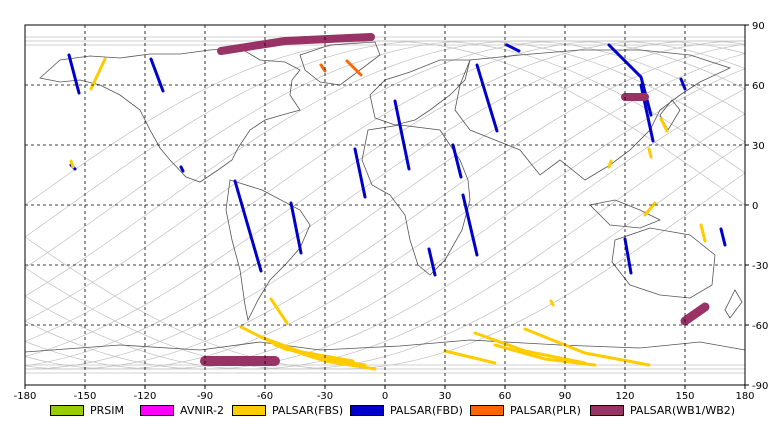 The height and width of the screenshot is (430, 770). I want to click on y-tick-label: 60, so click(758, 86).